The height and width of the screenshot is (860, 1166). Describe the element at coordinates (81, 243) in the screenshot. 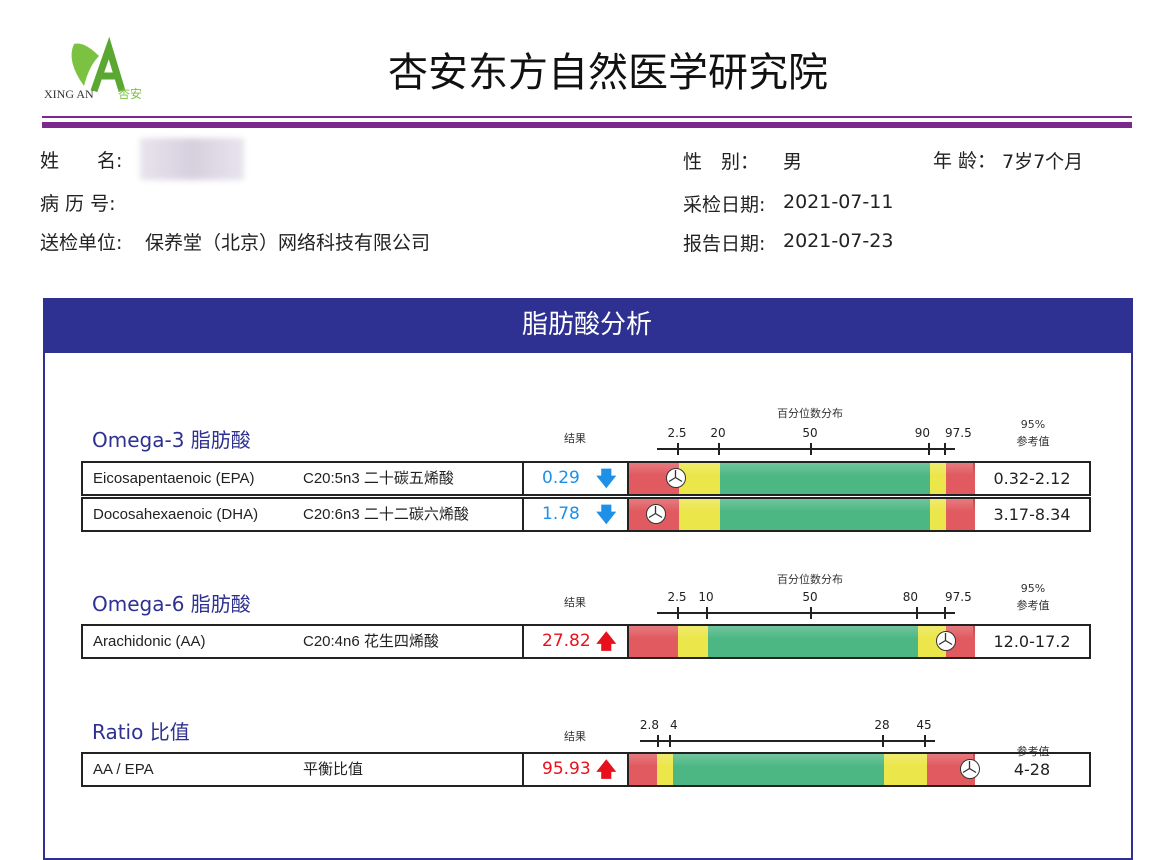

I see `unit-label: 送检单位:` at that location.